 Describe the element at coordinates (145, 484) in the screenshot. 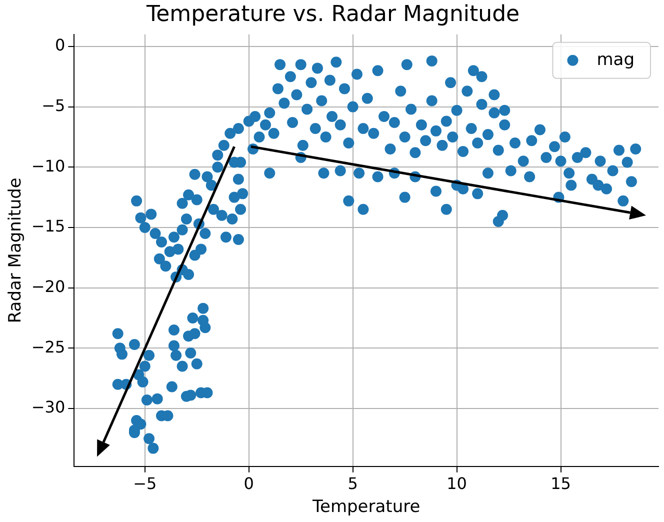

I see `x-tick-label: −5` at that location.